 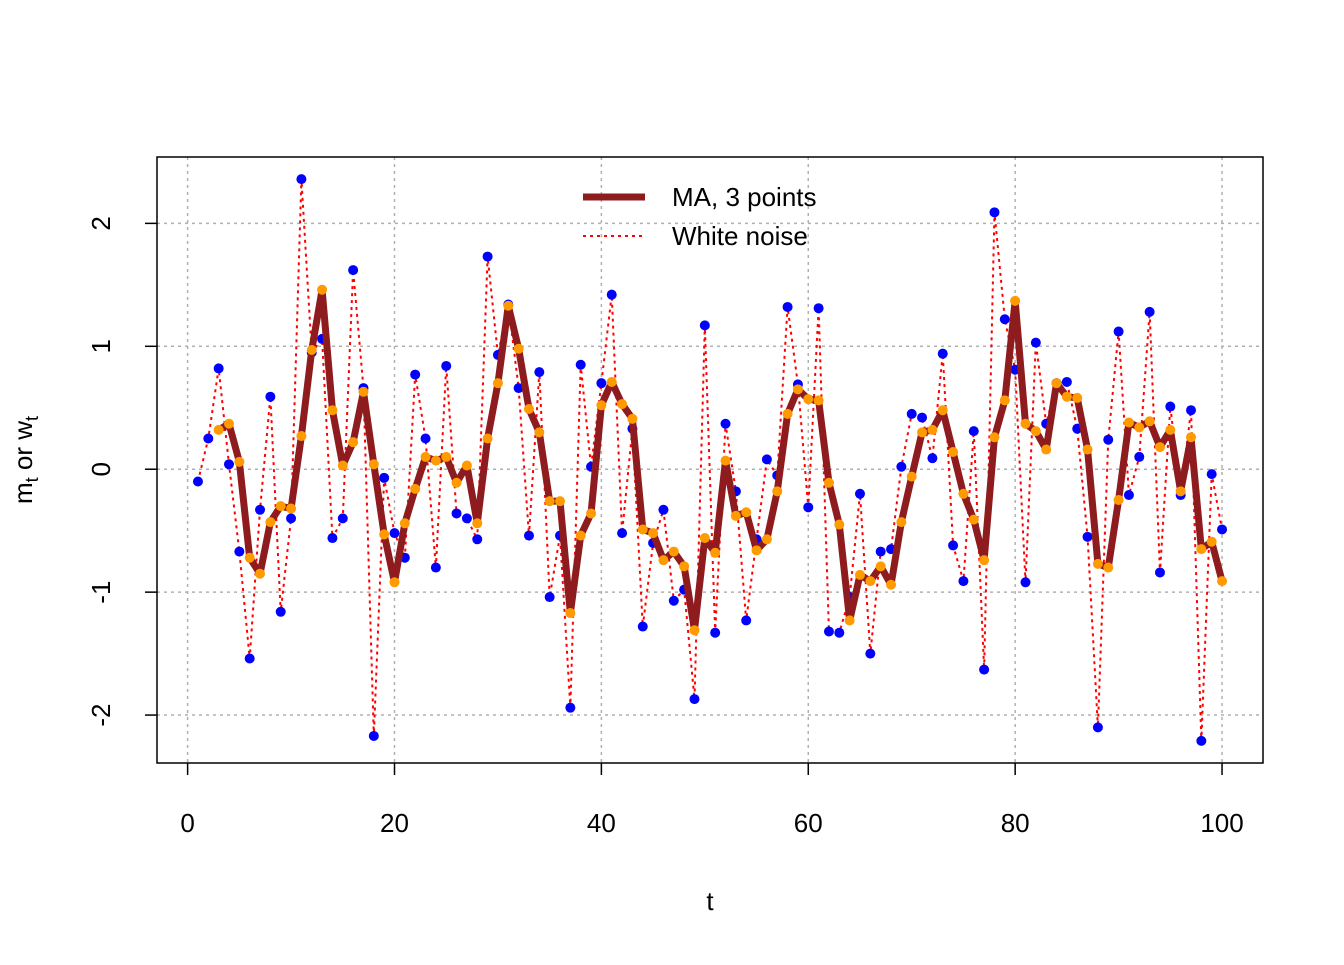 I want to click on y-tick-label: 1, so click(x=101, y=346).